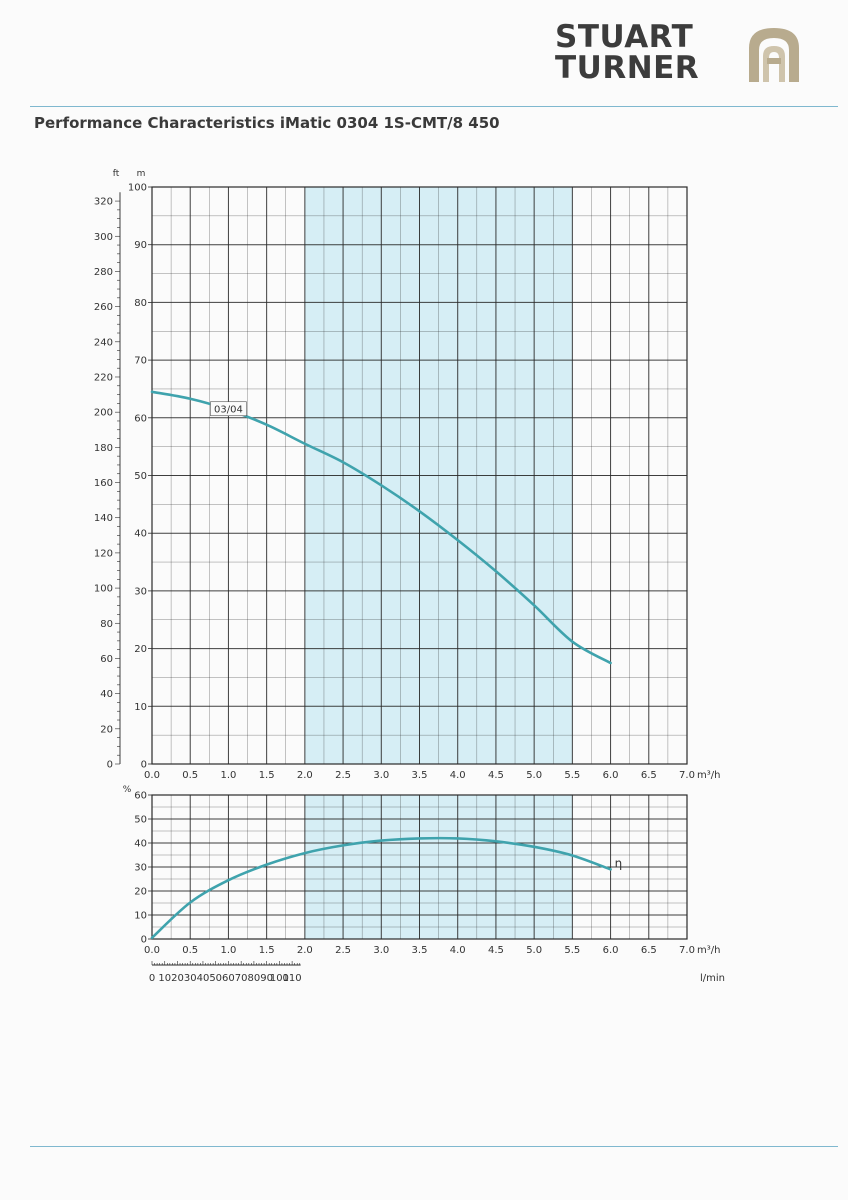  What do you see at coordinates (103, 518) in the screenshot?
I see `y-tick-label-secondary: 140` at bounding box center [103, 518].